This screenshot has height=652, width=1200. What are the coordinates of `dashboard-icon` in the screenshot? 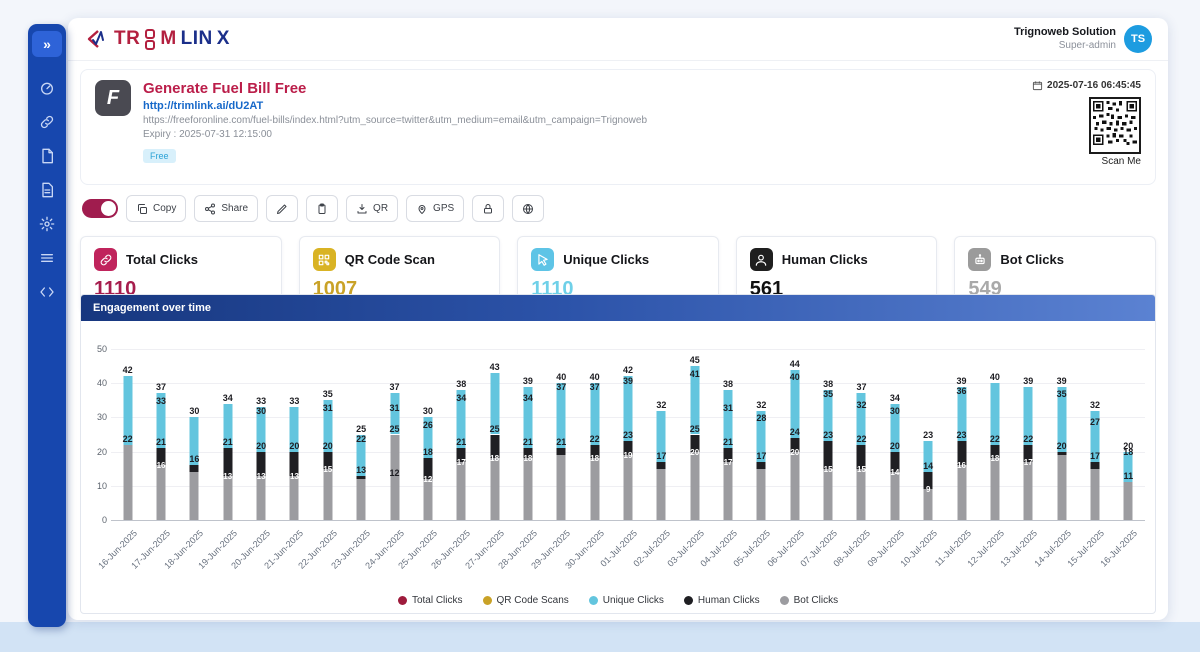 It's located at (47, 88).